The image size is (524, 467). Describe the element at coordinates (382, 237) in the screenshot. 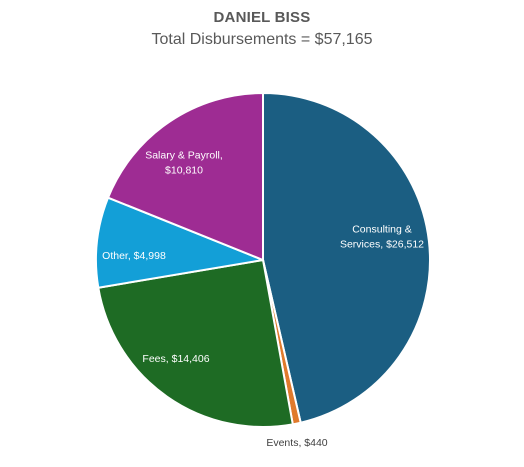

I see `data-label-consulting-services: Consulting & Services, $26,512` at that location.